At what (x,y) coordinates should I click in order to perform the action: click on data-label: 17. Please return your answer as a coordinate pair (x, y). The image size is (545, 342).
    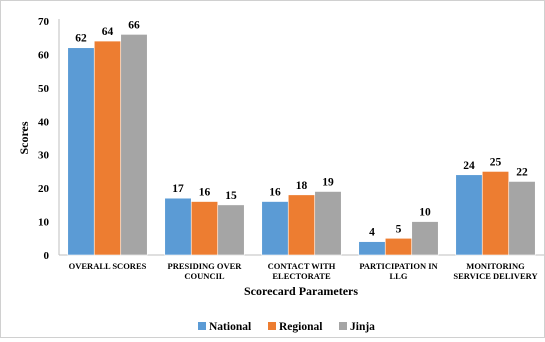
    Looking at the image, I should click on (178, 189).